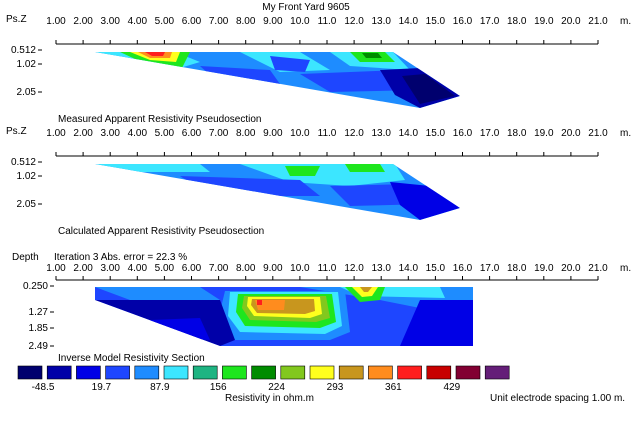 This screenshot has height=432, width=640. What do you see at coordinates (35, 286) in the screenshot?
I see `depth-tick: 0.250` at bounding box center [35, 286].